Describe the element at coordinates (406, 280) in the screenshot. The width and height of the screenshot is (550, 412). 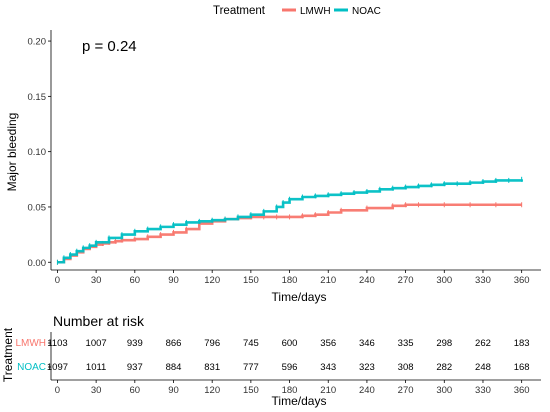
I see `x-tick-label: 270` at that location.